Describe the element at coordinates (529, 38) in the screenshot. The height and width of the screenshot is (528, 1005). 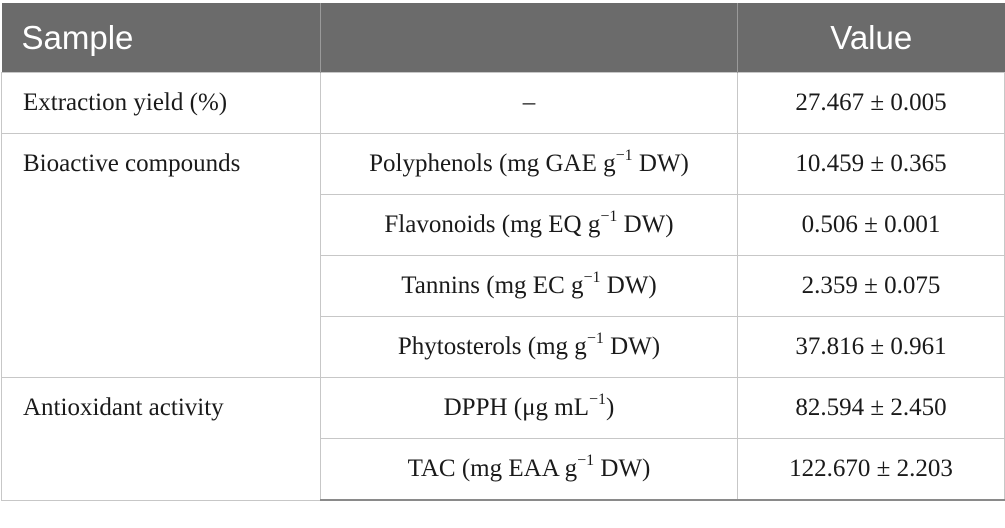
I see `header-parameter` at that location.